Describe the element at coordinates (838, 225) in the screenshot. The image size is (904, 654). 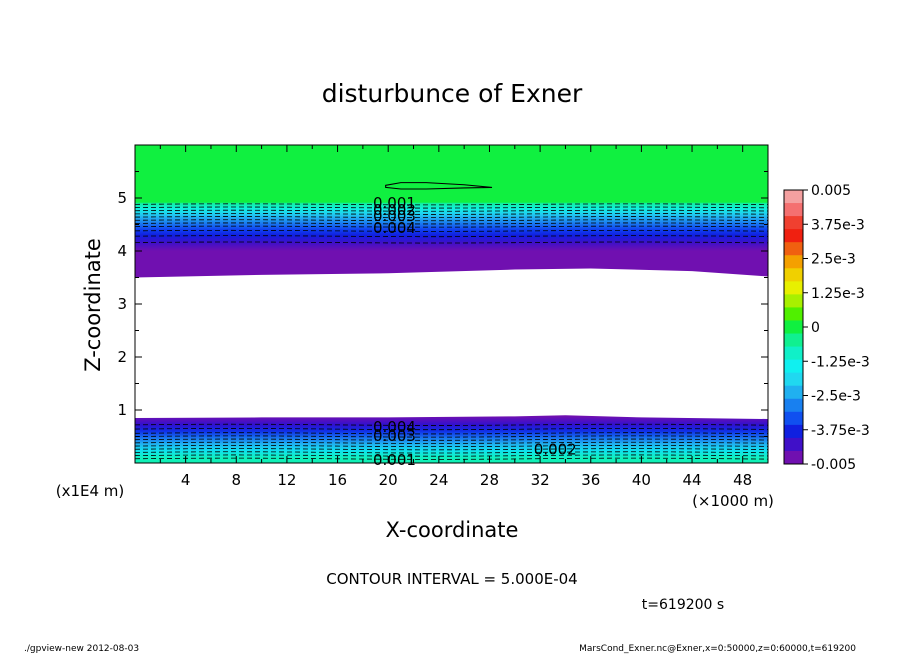
I see `colorbar-tick-label: 3.75e-3` at that location.